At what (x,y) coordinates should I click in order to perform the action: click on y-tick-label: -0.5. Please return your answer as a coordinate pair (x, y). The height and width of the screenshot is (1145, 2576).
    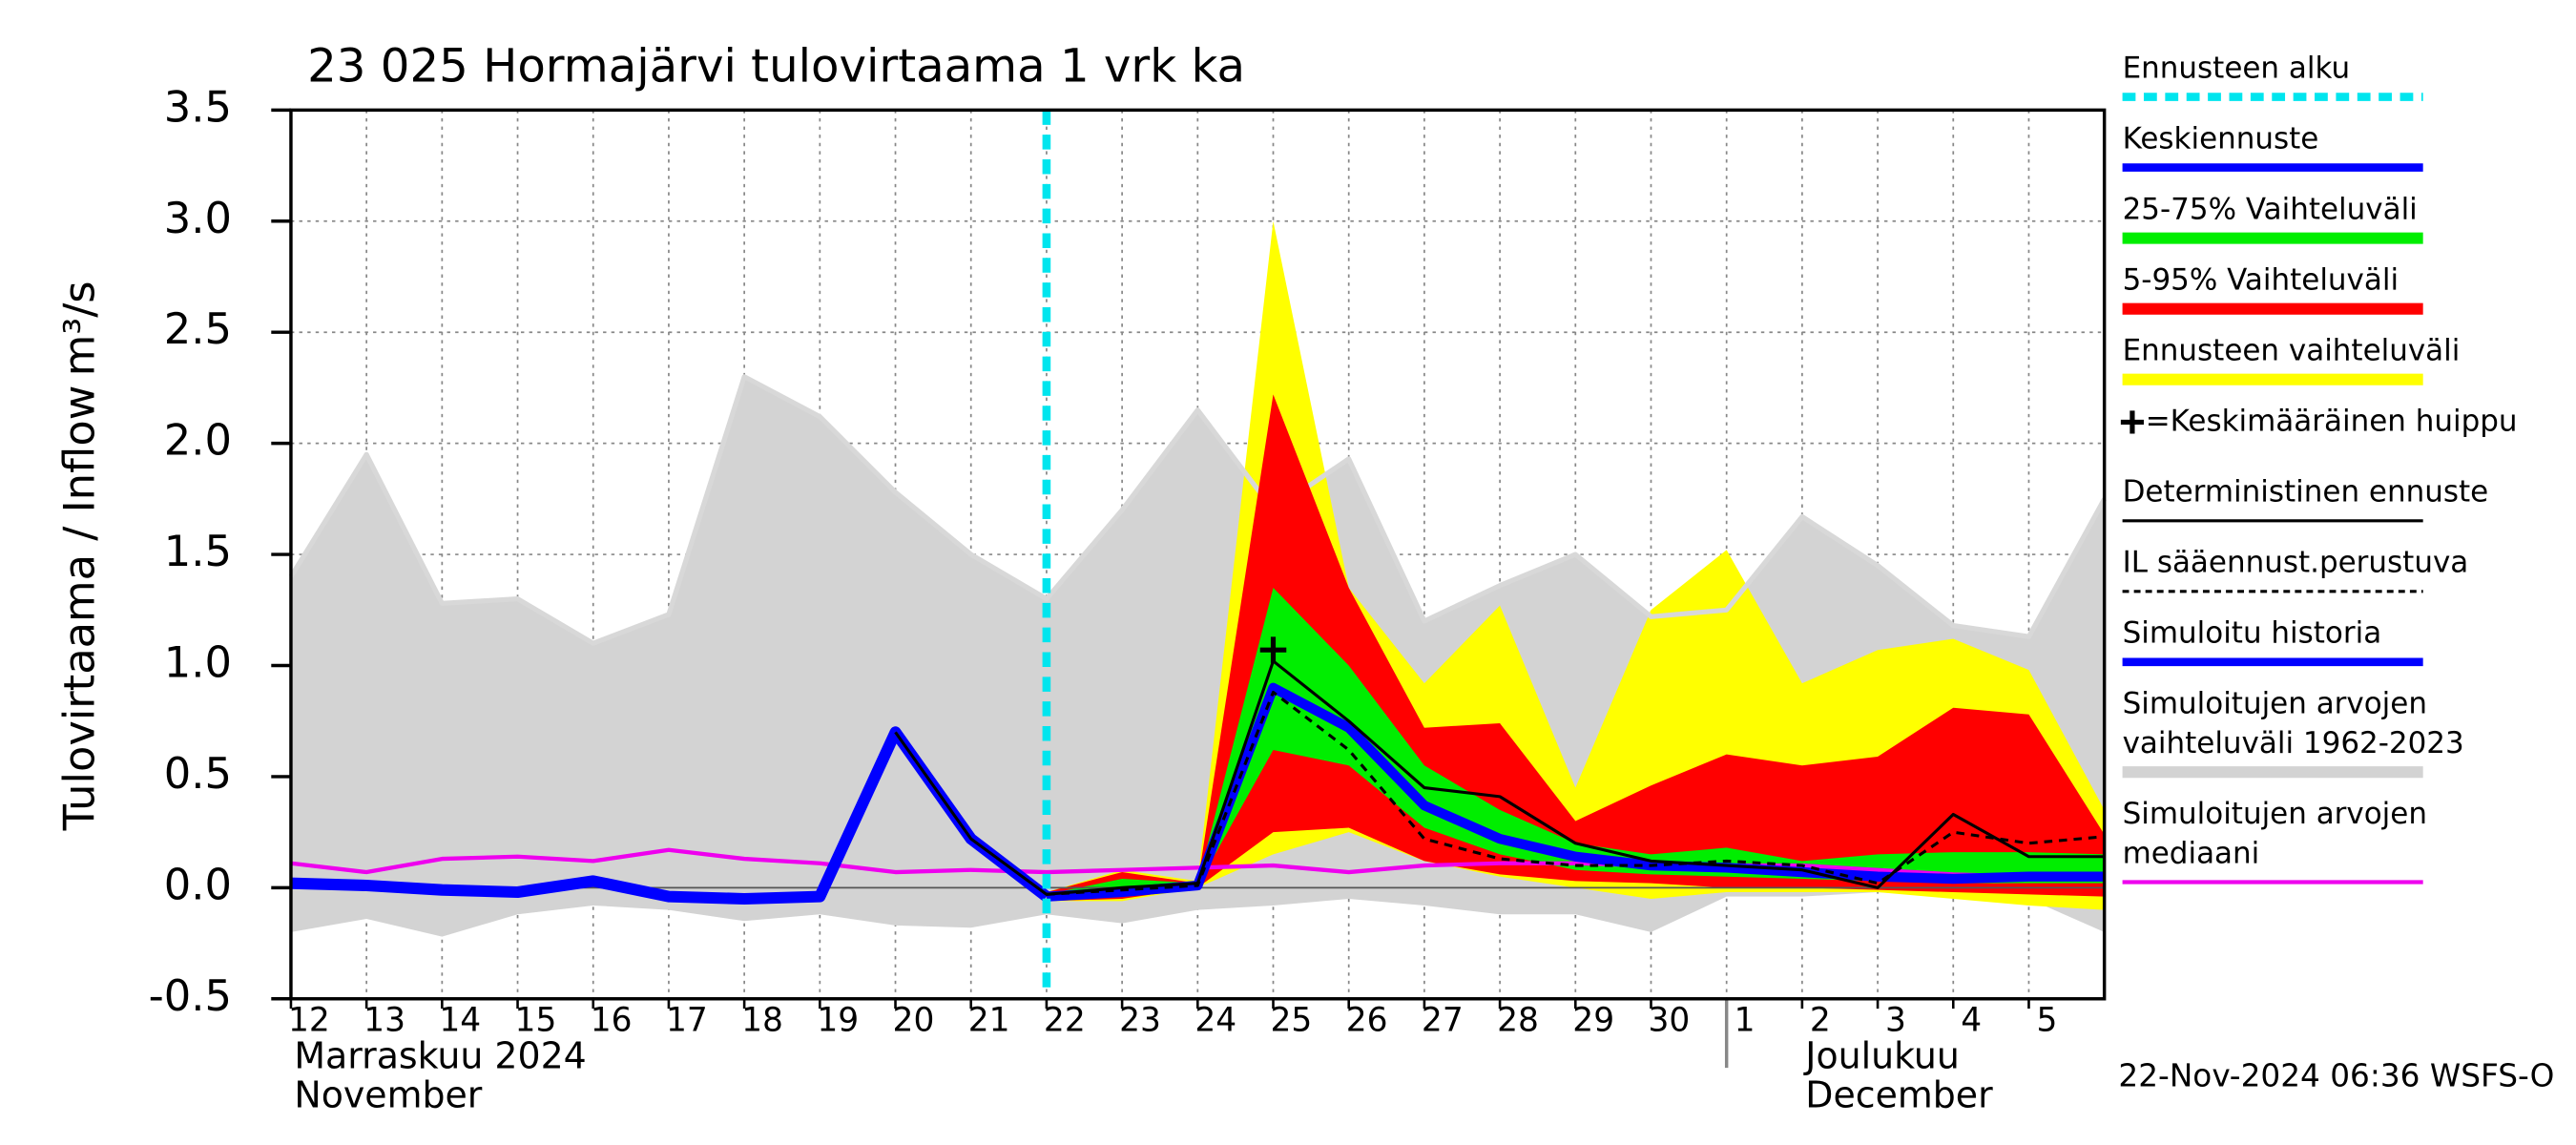
    Looking at the image, I should click on (190, 996).